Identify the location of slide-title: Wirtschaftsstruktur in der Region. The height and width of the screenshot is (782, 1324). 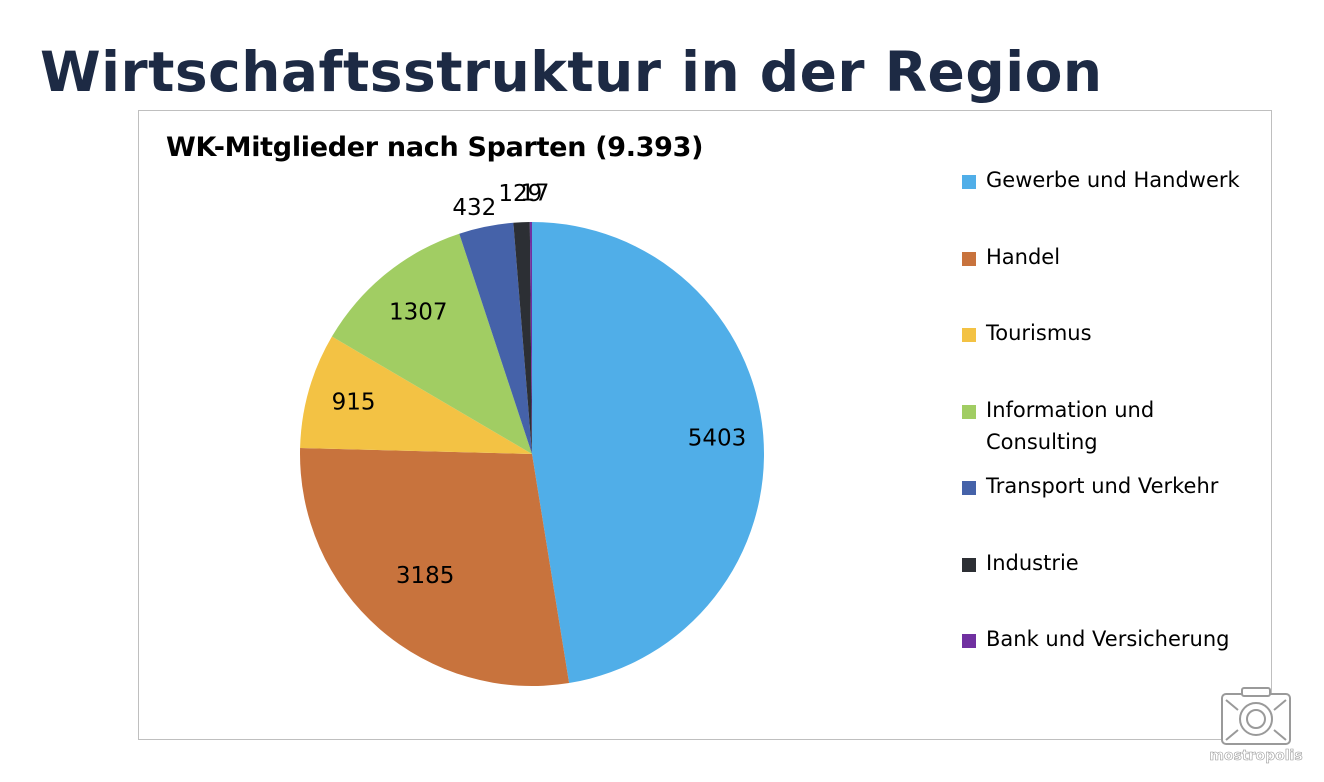
(571, 72).